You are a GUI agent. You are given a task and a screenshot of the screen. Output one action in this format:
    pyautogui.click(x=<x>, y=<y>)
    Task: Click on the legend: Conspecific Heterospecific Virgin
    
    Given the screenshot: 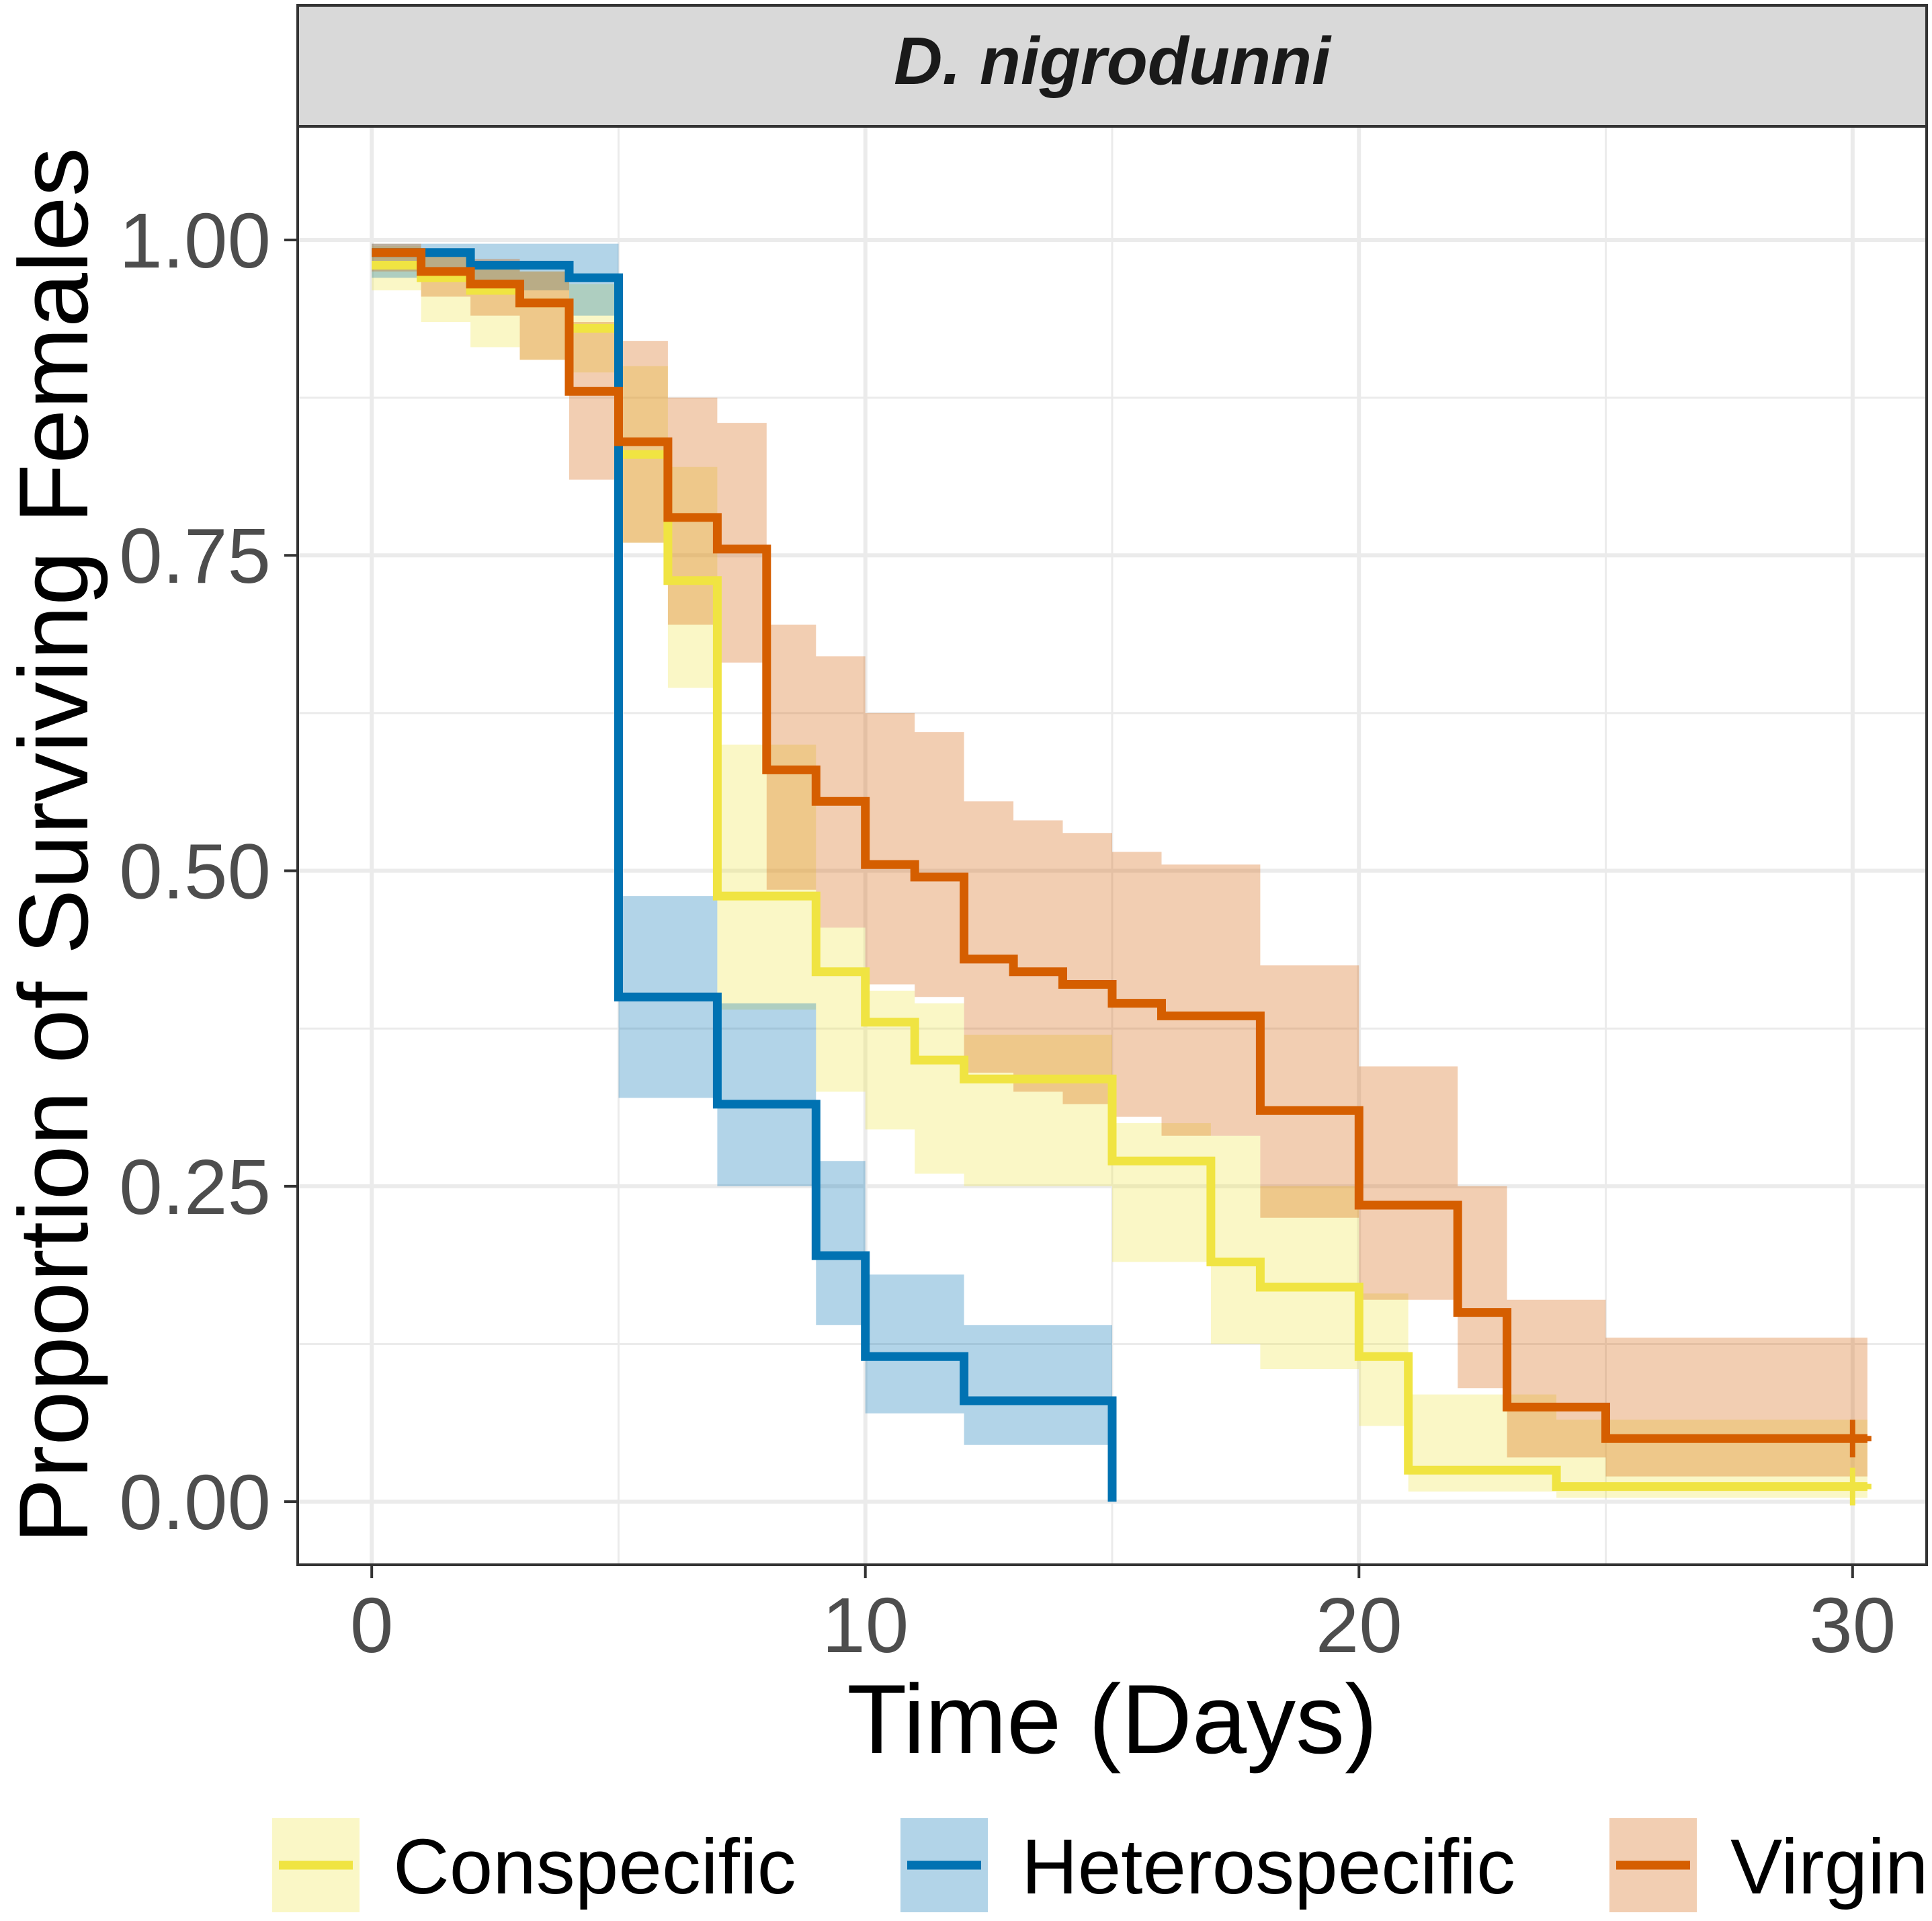 What is the action you would take?
    pyautogui.click(x=1100, y=1865)
    